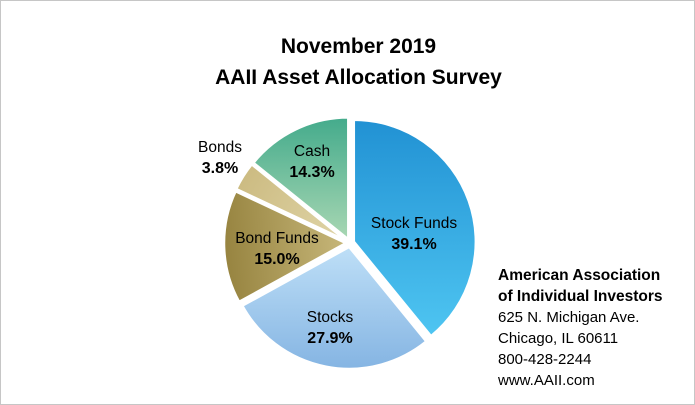 This screenshot has height=405, width=695. I want to click on slice-percent-stock-funds: 39.1%, so click(414, 244).